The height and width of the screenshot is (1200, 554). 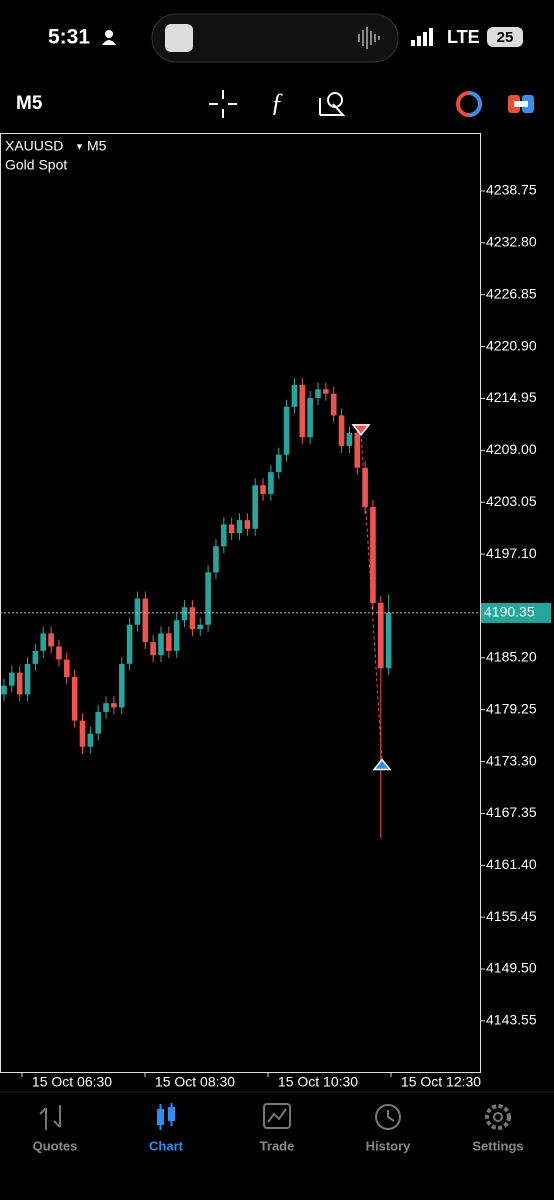 I want to click on y-tick-label: 4143.55, so click(x=511, y=1020).